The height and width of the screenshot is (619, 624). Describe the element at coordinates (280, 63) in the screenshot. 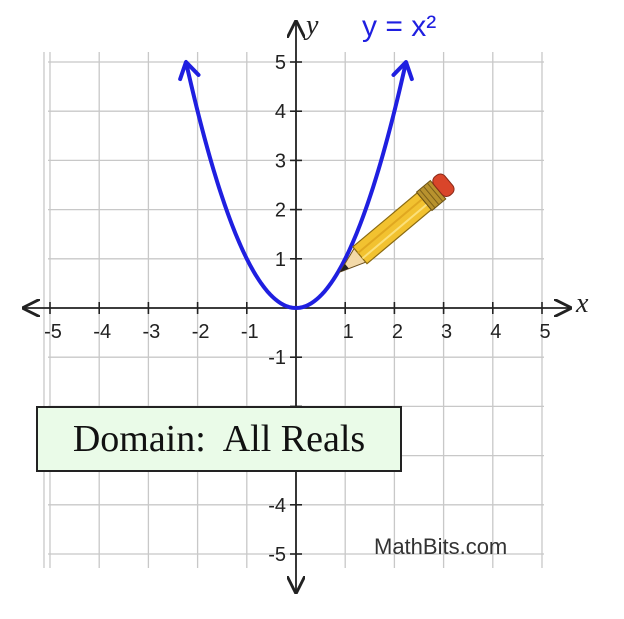

I see `y-tick-label: 5` at that location.